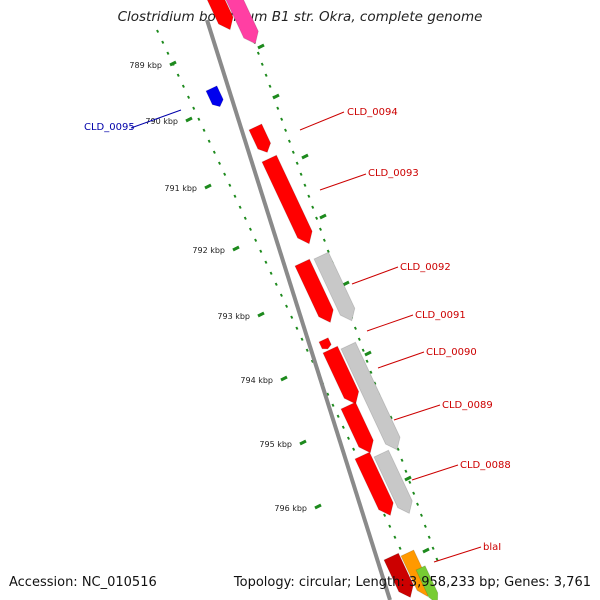  What do you see at coordinates (145, 65) in the screenshot?
I see `scale-label: 789 kbp` at bounding box center [145, 65].